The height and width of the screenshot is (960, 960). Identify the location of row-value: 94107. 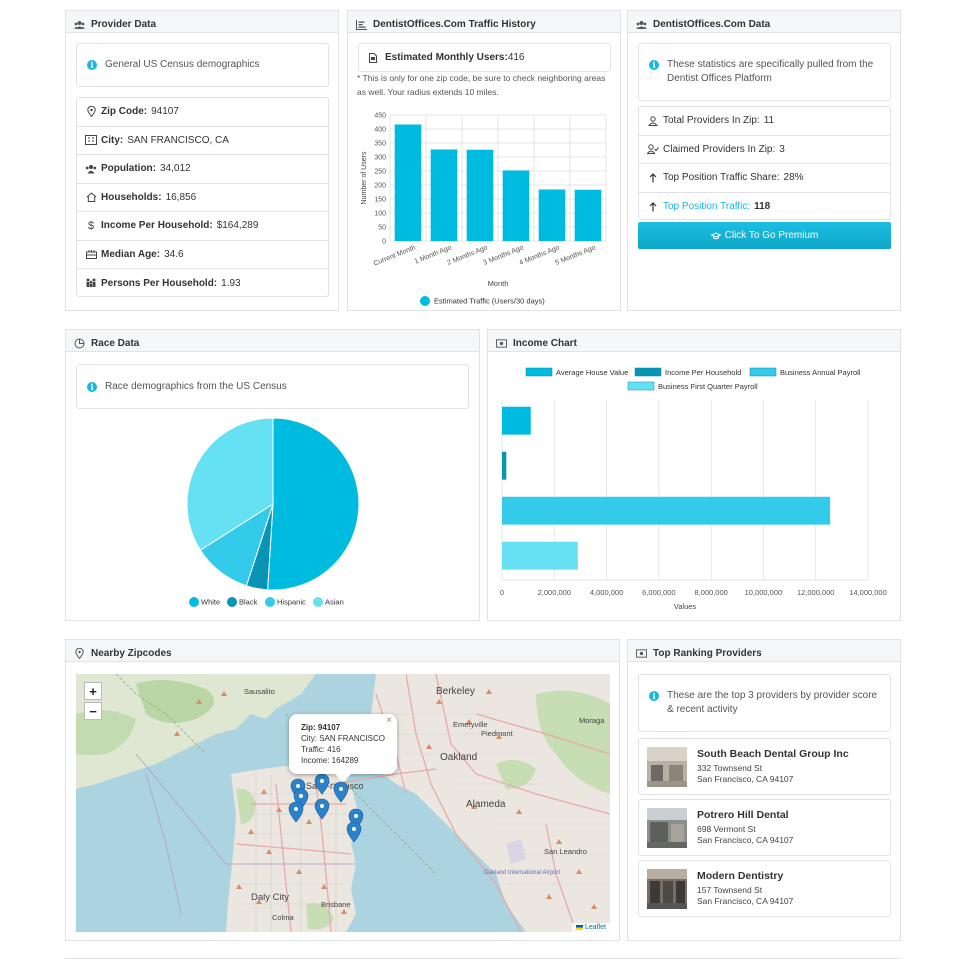
(165, 112).